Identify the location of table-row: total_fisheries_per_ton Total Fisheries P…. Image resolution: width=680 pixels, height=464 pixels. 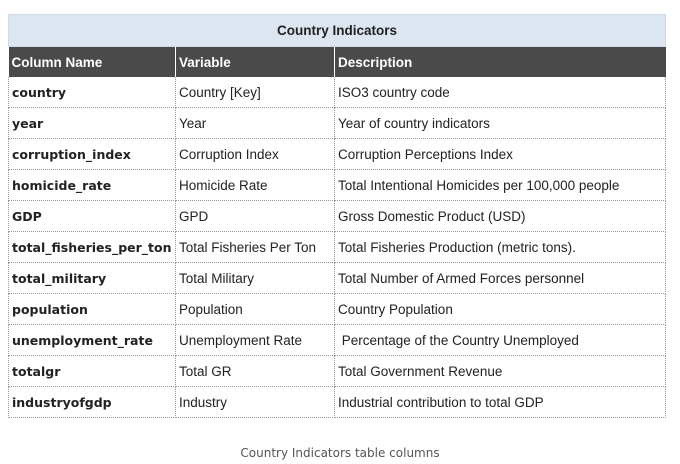
(337, 247).